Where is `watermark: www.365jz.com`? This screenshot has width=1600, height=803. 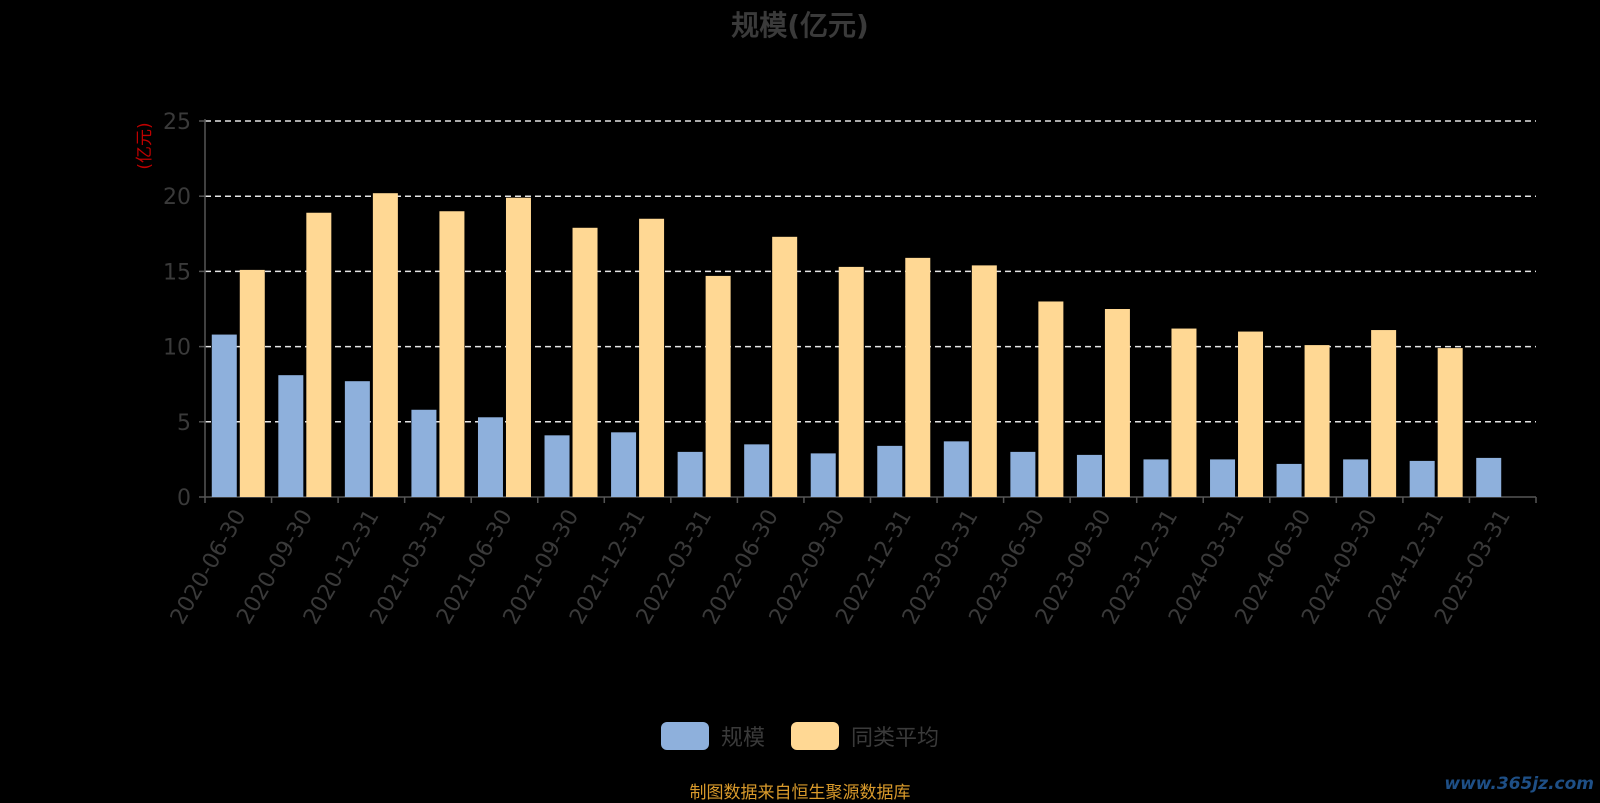 watermark: www.365jz.com is located at coordinates (1519, 784).